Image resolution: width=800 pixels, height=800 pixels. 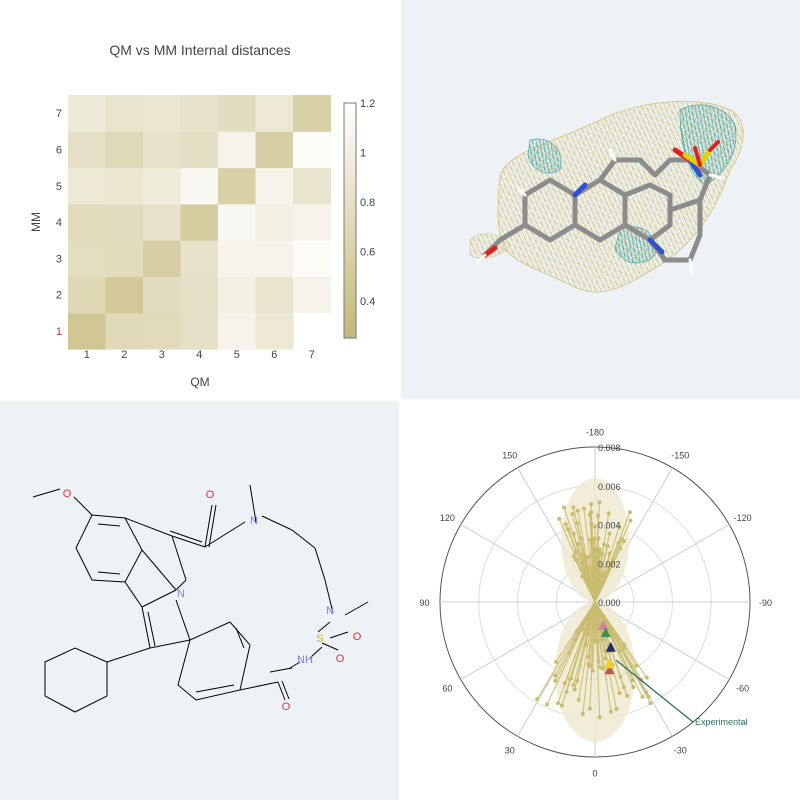 What do you see at coordinates (743, 518) in the screenshot?
I see `angle-tick-label: -120` at bounding box center [743, 518].